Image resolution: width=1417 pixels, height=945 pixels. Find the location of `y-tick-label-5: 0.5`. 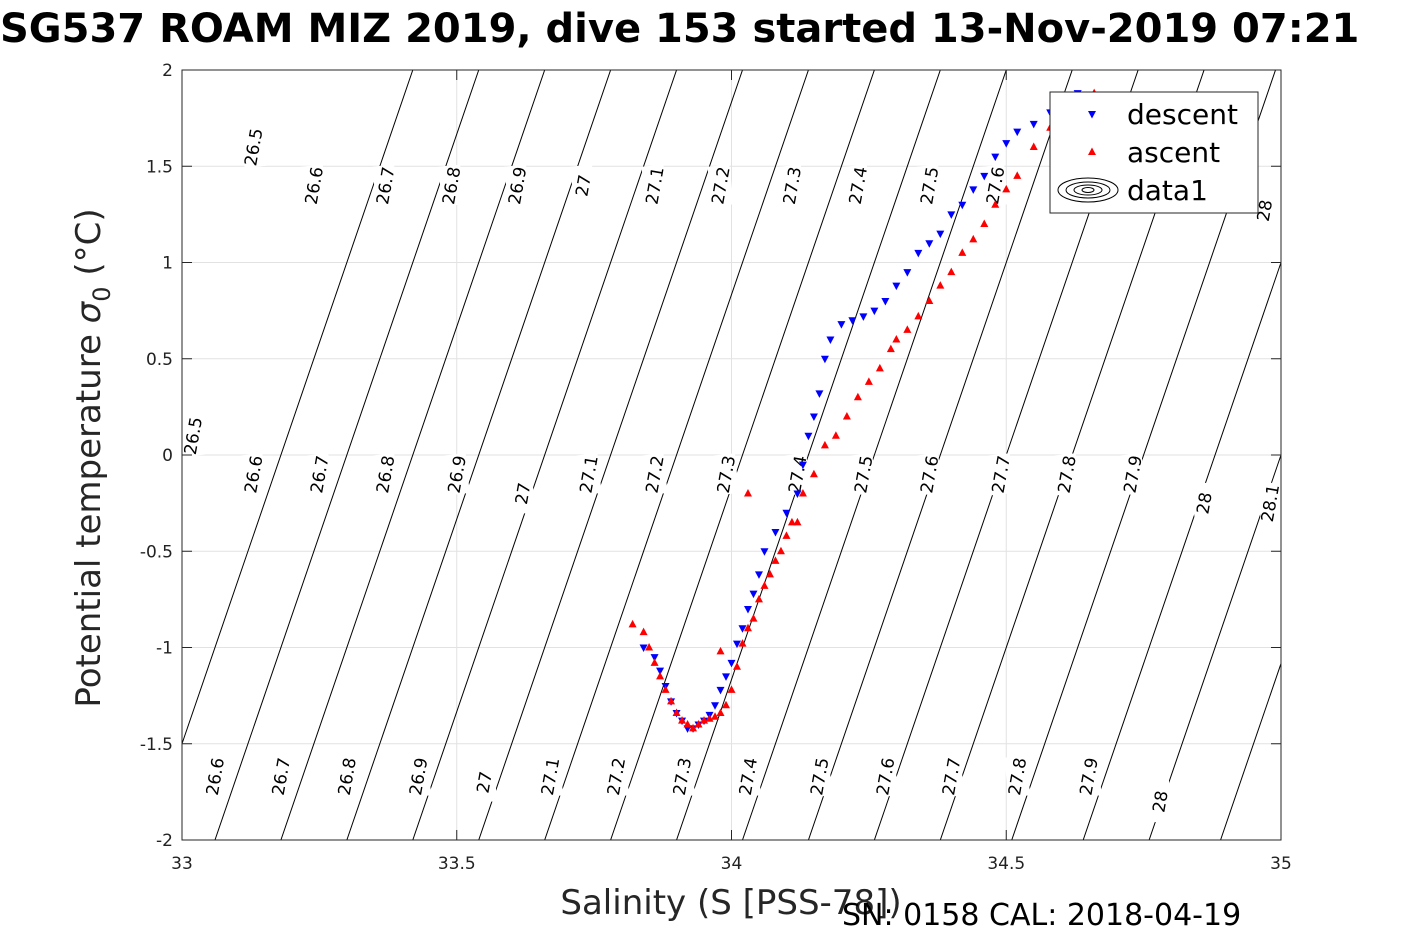

y-tick-label-5: 0.5 is located at coordinates (159, 360).